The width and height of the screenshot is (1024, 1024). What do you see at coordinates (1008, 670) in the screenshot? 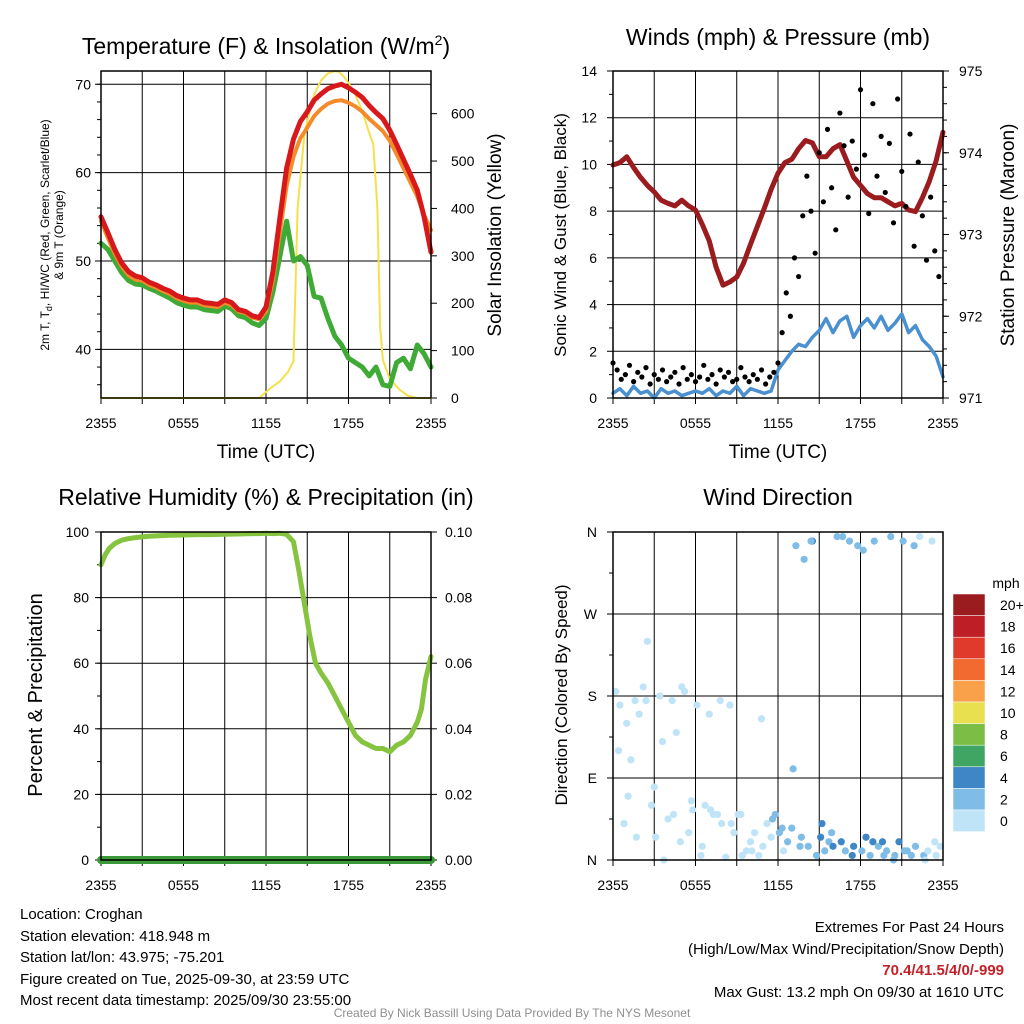
I see `legend-label: 14` at bounding box center [1008, 670].